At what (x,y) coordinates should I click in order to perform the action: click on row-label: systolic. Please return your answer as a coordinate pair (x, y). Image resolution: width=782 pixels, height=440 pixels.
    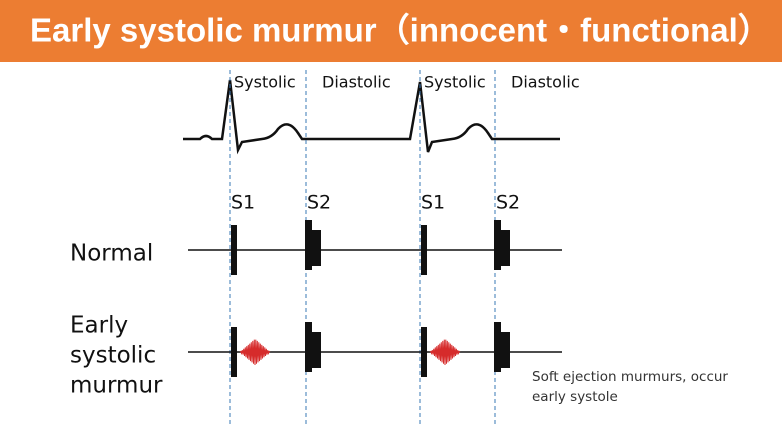
    Looking at the image, I should click on (113, 356).